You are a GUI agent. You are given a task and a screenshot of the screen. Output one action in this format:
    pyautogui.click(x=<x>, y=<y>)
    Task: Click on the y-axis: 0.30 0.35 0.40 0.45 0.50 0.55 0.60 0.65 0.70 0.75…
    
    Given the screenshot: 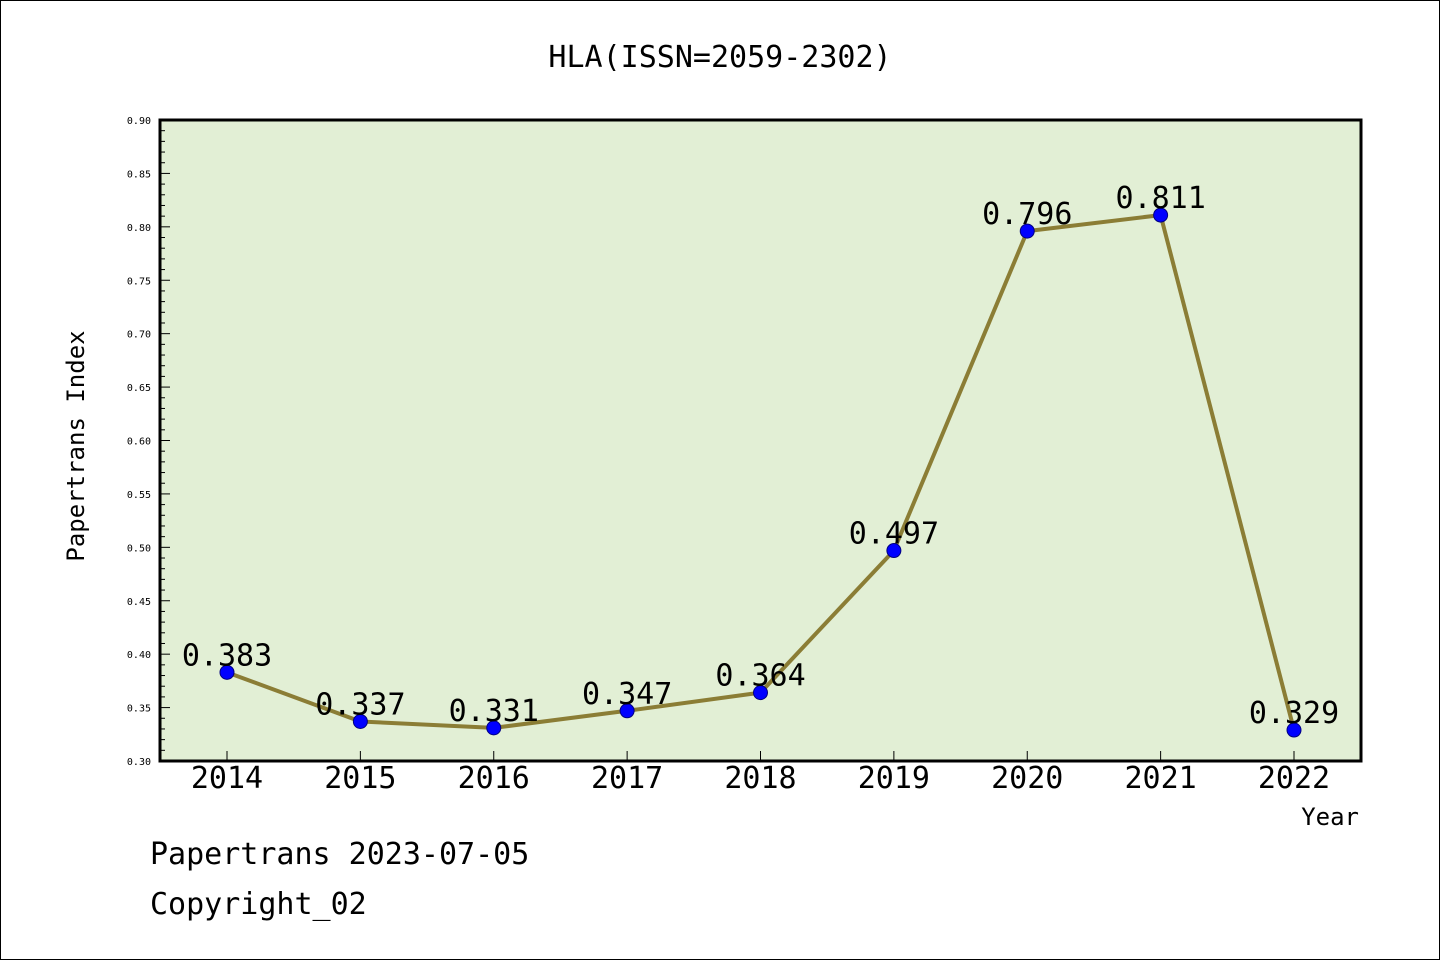 What is the action you would take?
    pyautogui.click(x=148, y=442)
    